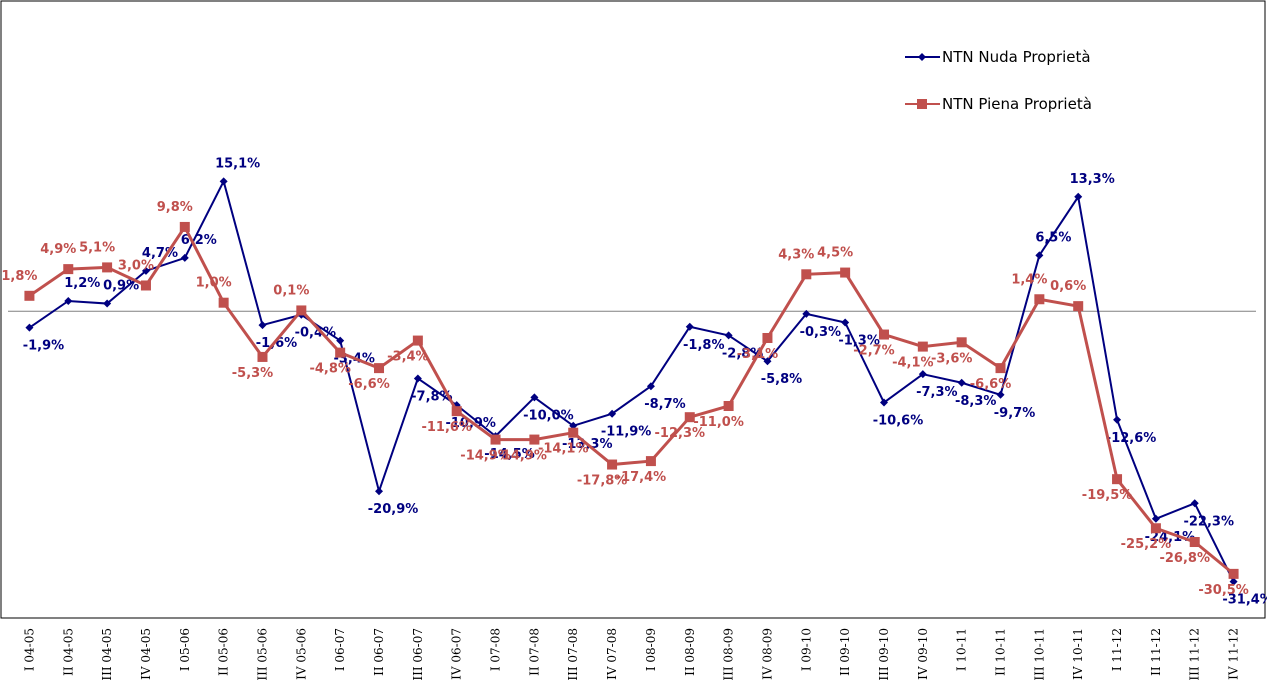 The height and width of the screenshot is (691, 1267). What do you see at coordinates (1156, 652) in the screenshot?
I see `x-tick-label: II 11-12` at bounding box center [1156, 652].